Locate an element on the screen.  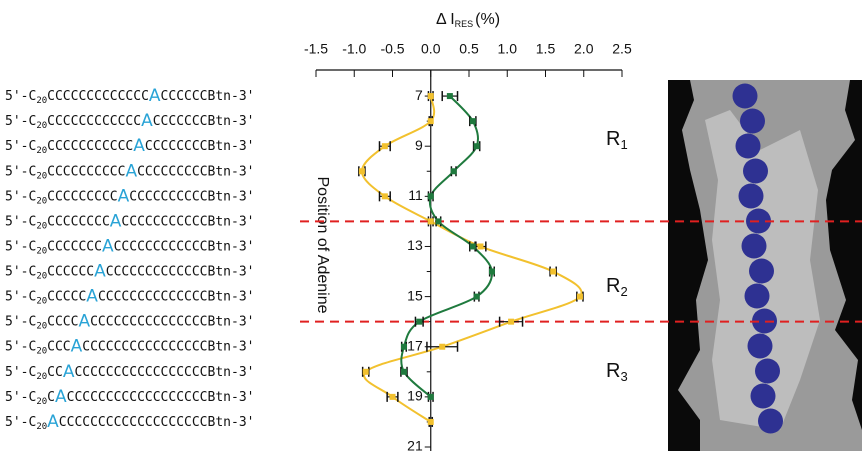
sequence: 5'-C20CCCCCCCCCCACCCCCCCCCBtn-3' is located at coordinates (130, 171).